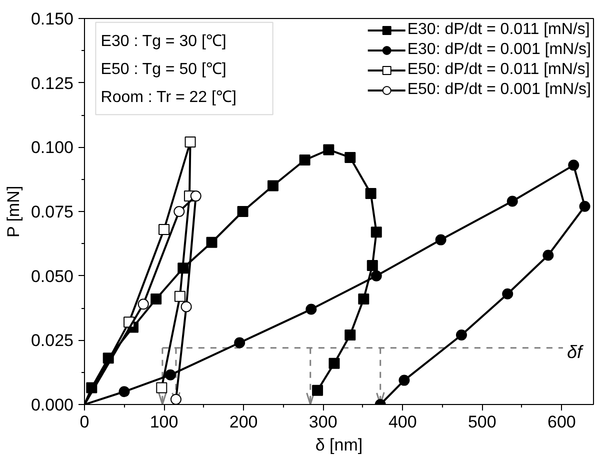  I want to click on y-axis-title: P [mN], so click(13, 212).